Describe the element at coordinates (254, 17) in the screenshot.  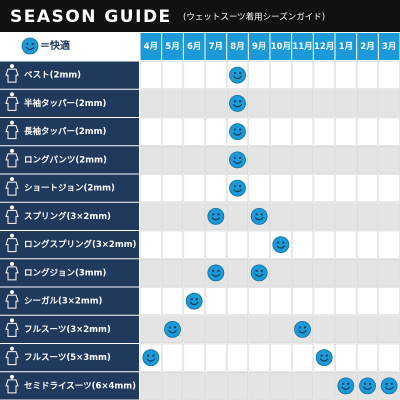
I see `subtitle: (ウェットスーツ着用シーズンガイド)` at that location.